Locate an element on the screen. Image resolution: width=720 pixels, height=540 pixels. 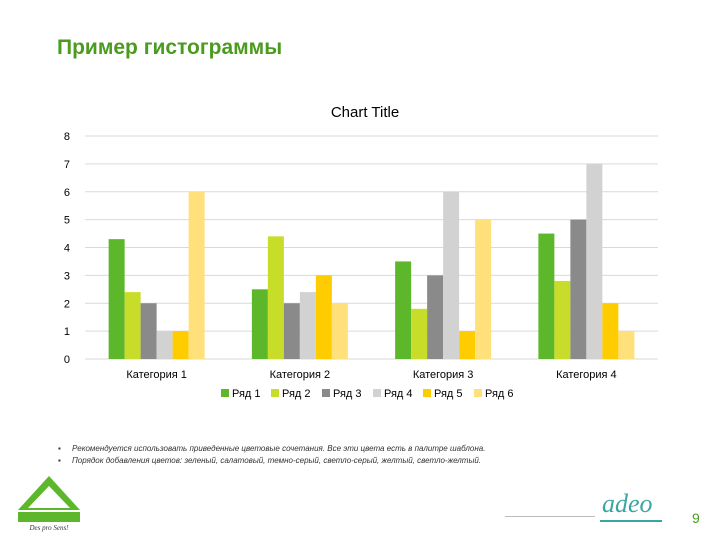
y-tick-label: 2 is located at coordinates (67, 304).